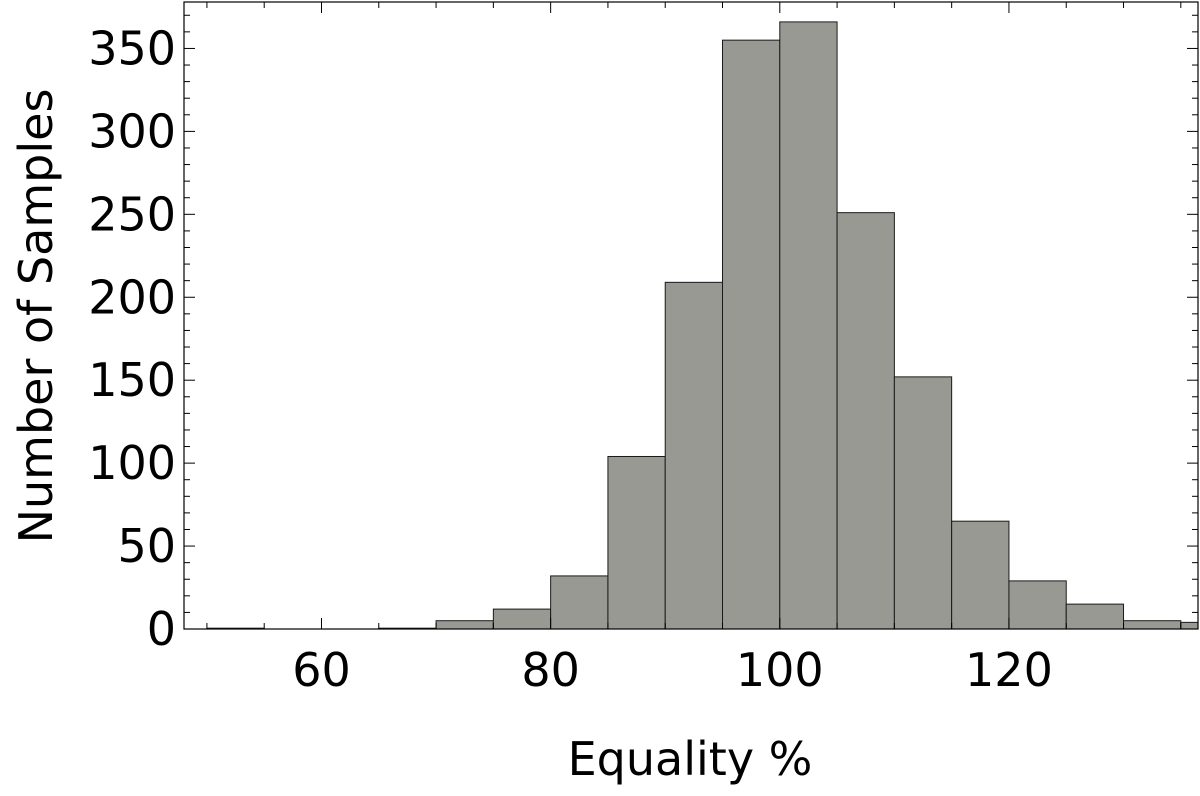 This screenshot has width=1200, height=796. What do you see at coordinates (132, 463) in the screenshot?
I see `y-tick-label: 100` at bounding box center [132, 463].